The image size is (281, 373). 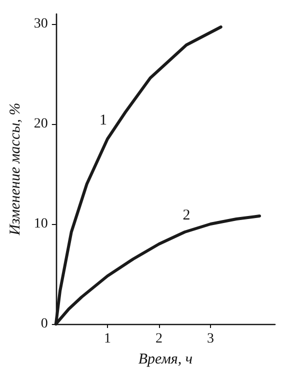 I want to click on y-tick-label: 0, so click(x=44, y=324).